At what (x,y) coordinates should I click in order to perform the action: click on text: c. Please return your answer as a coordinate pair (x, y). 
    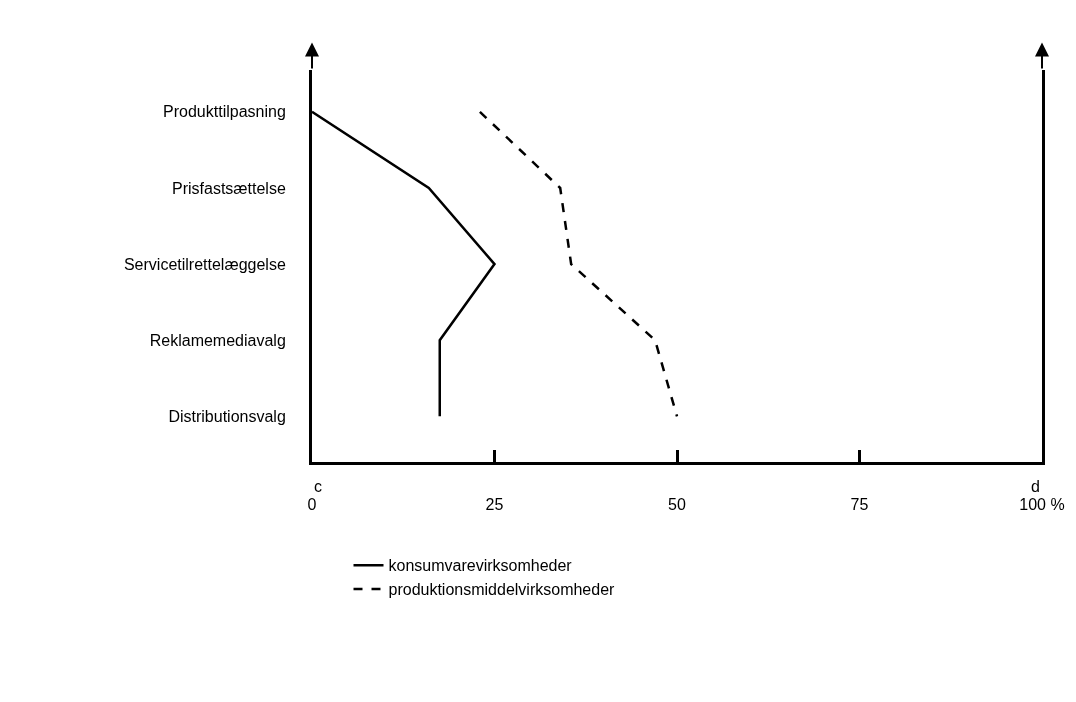
    Looking at the image, I should click on (318, 486).